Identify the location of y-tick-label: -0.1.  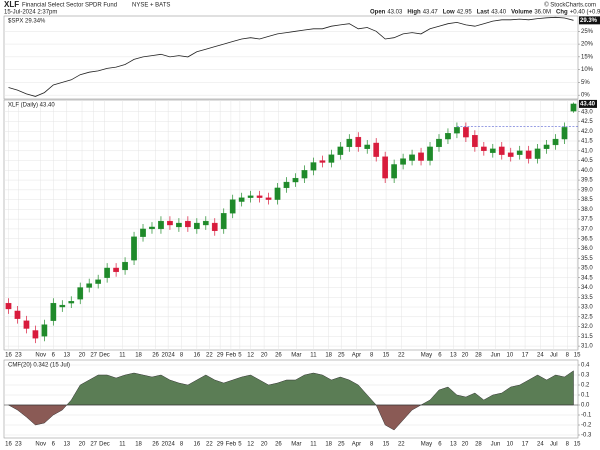
(586, 416).